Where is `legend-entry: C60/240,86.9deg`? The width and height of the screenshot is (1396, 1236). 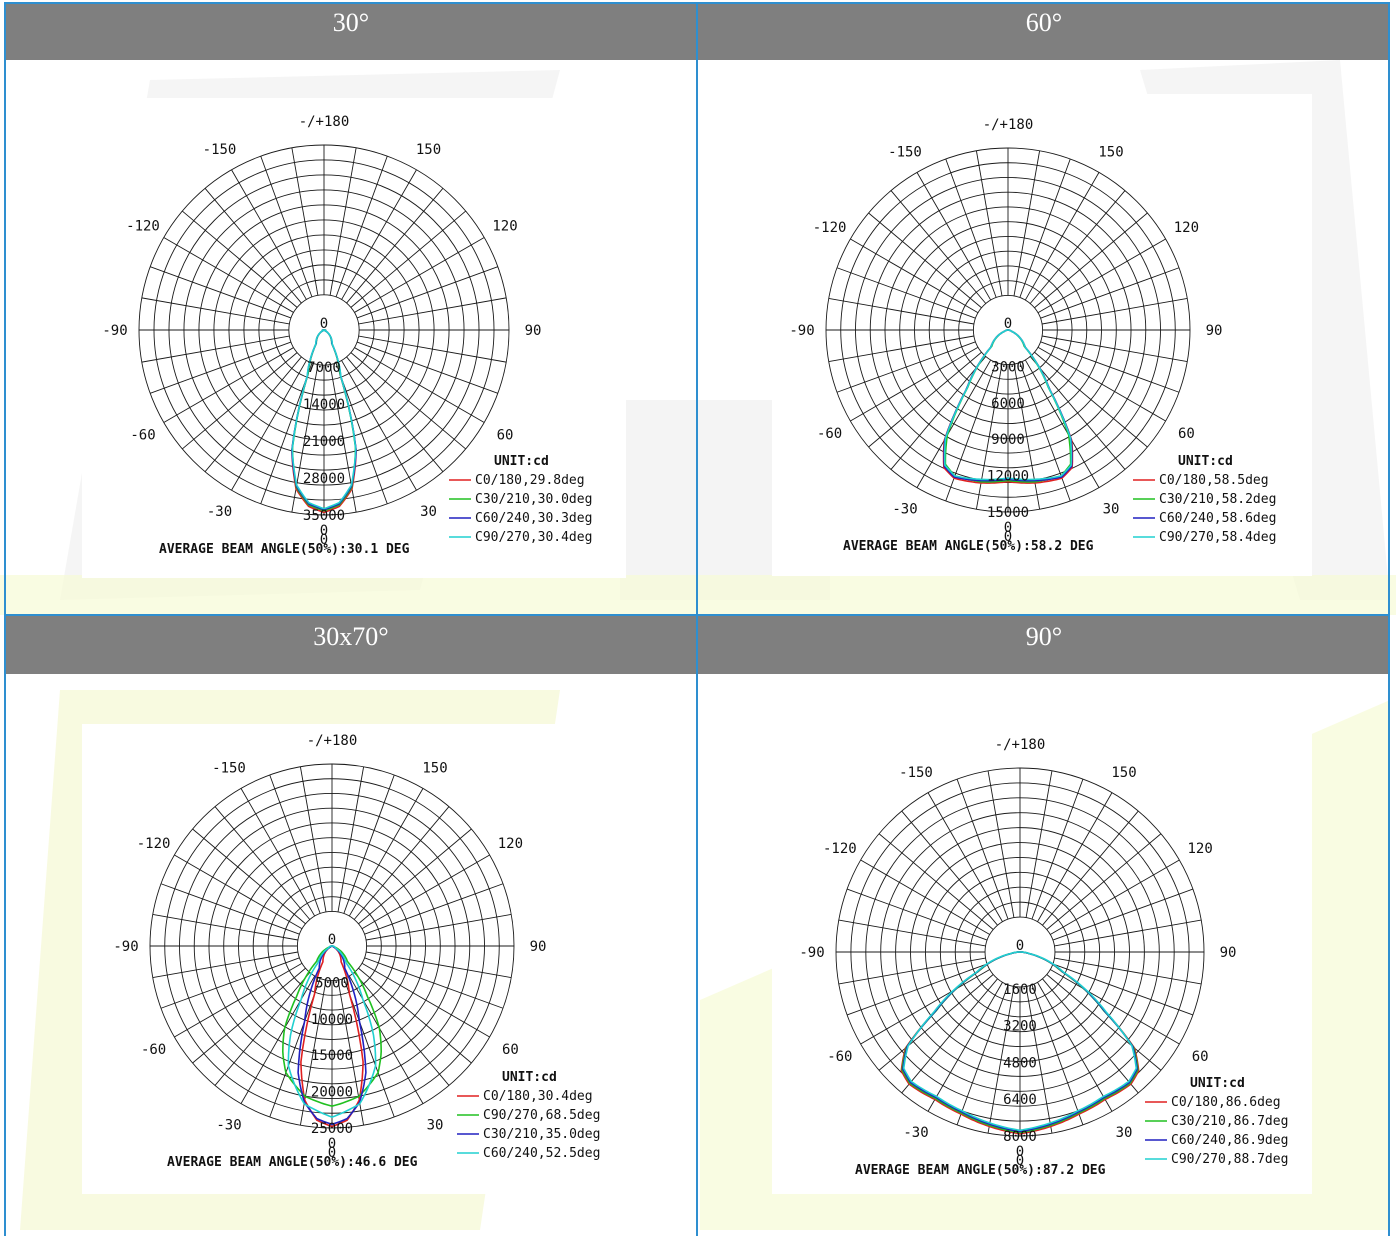
legend-entry: C60/240,86.9deg is located at coordinates (1229, 1140).